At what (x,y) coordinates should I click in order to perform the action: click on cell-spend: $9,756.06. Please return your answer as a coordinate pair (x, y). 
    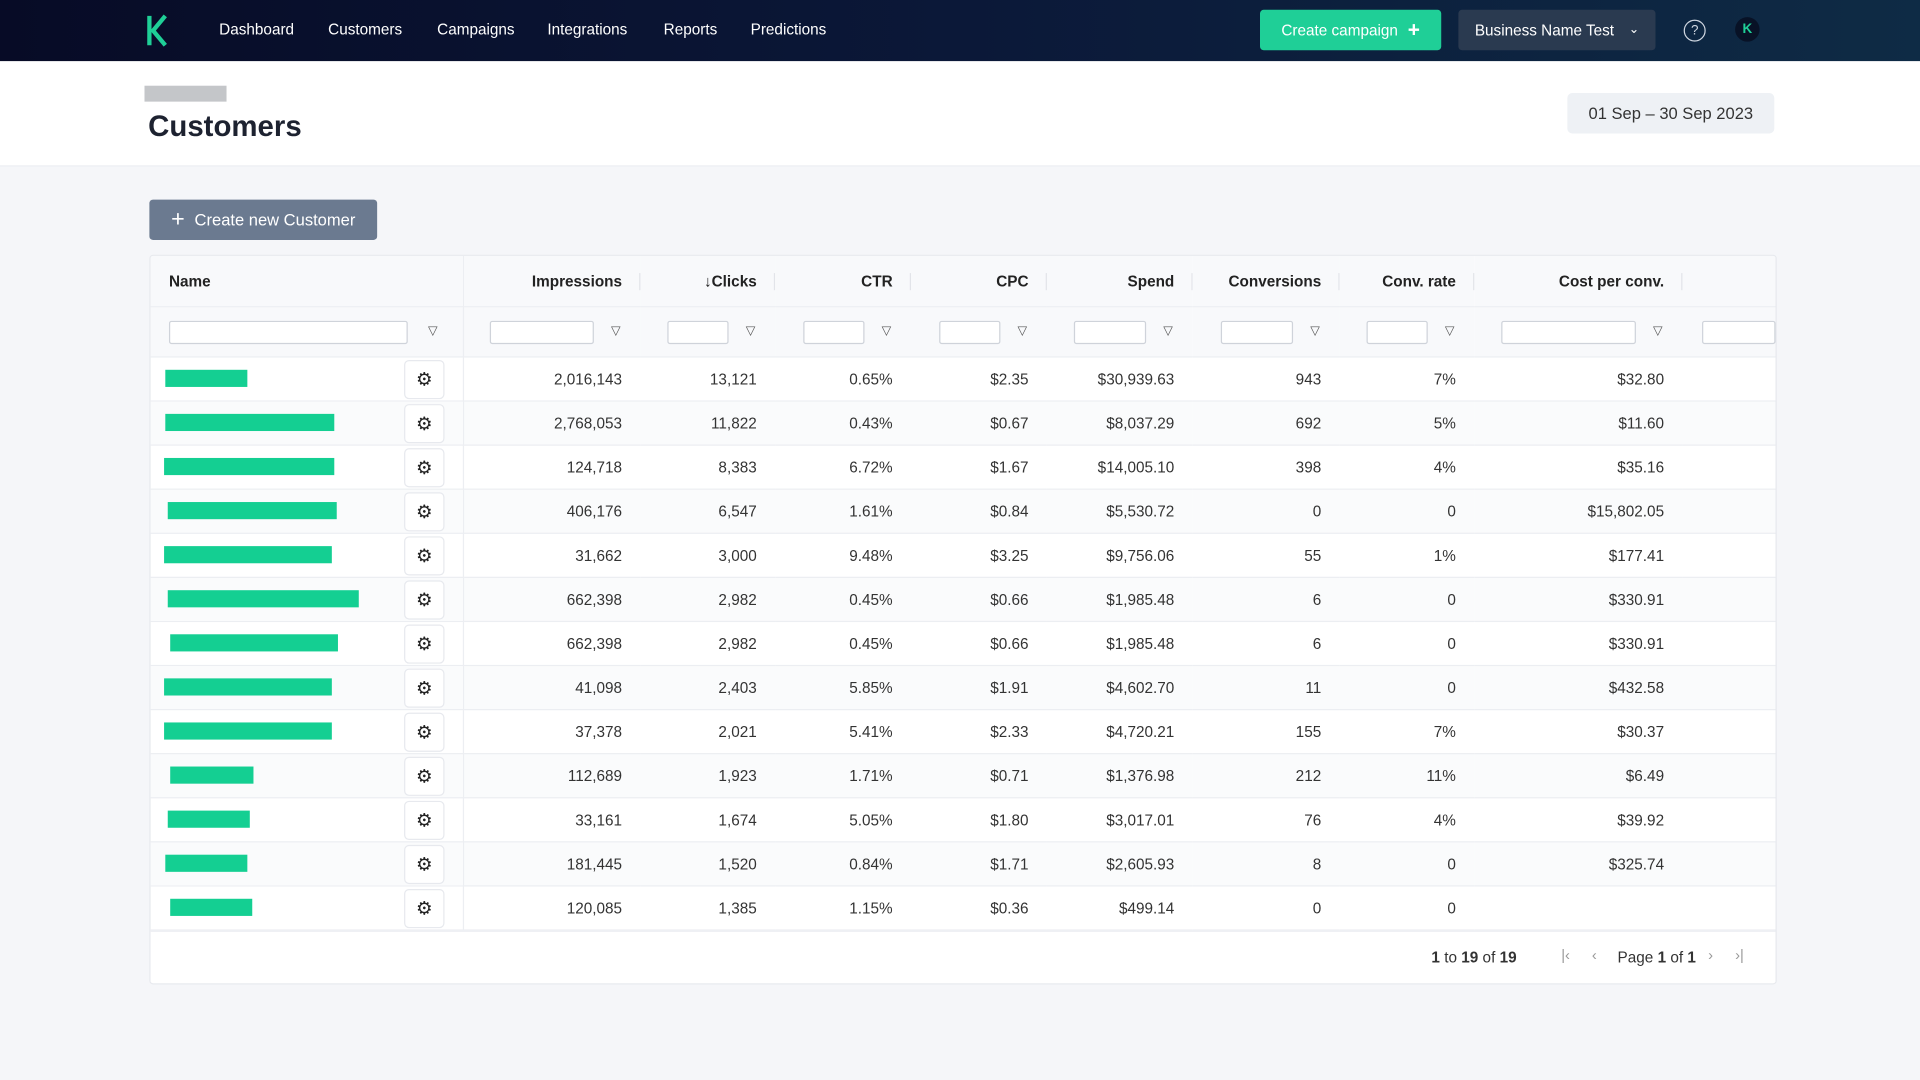
    Looking at the image, I should click on (1119, 555).